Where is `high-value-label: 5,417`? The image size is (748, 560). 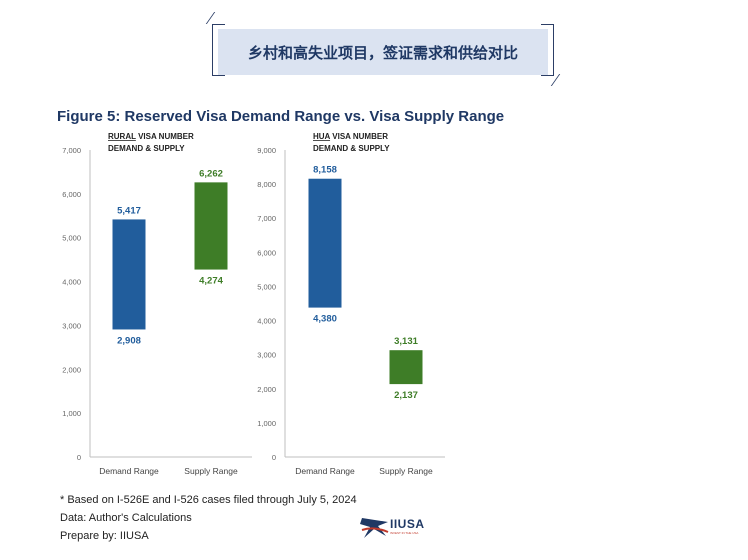
high-value-label: 5,417 is located at coordinates (129, 210).